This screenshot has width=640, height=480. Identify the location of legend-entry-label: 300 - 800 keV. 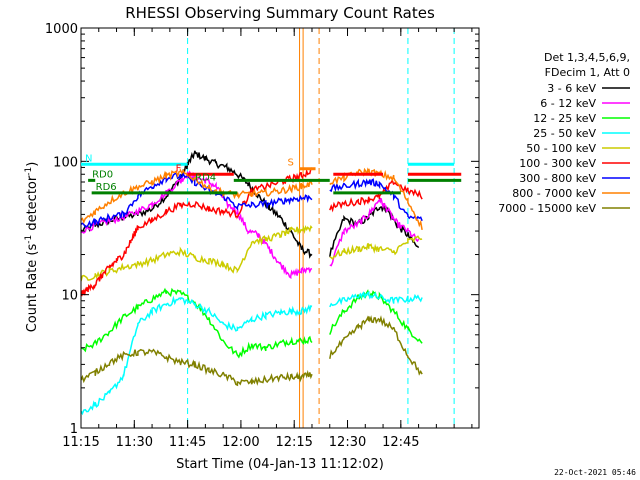
(557, 178).